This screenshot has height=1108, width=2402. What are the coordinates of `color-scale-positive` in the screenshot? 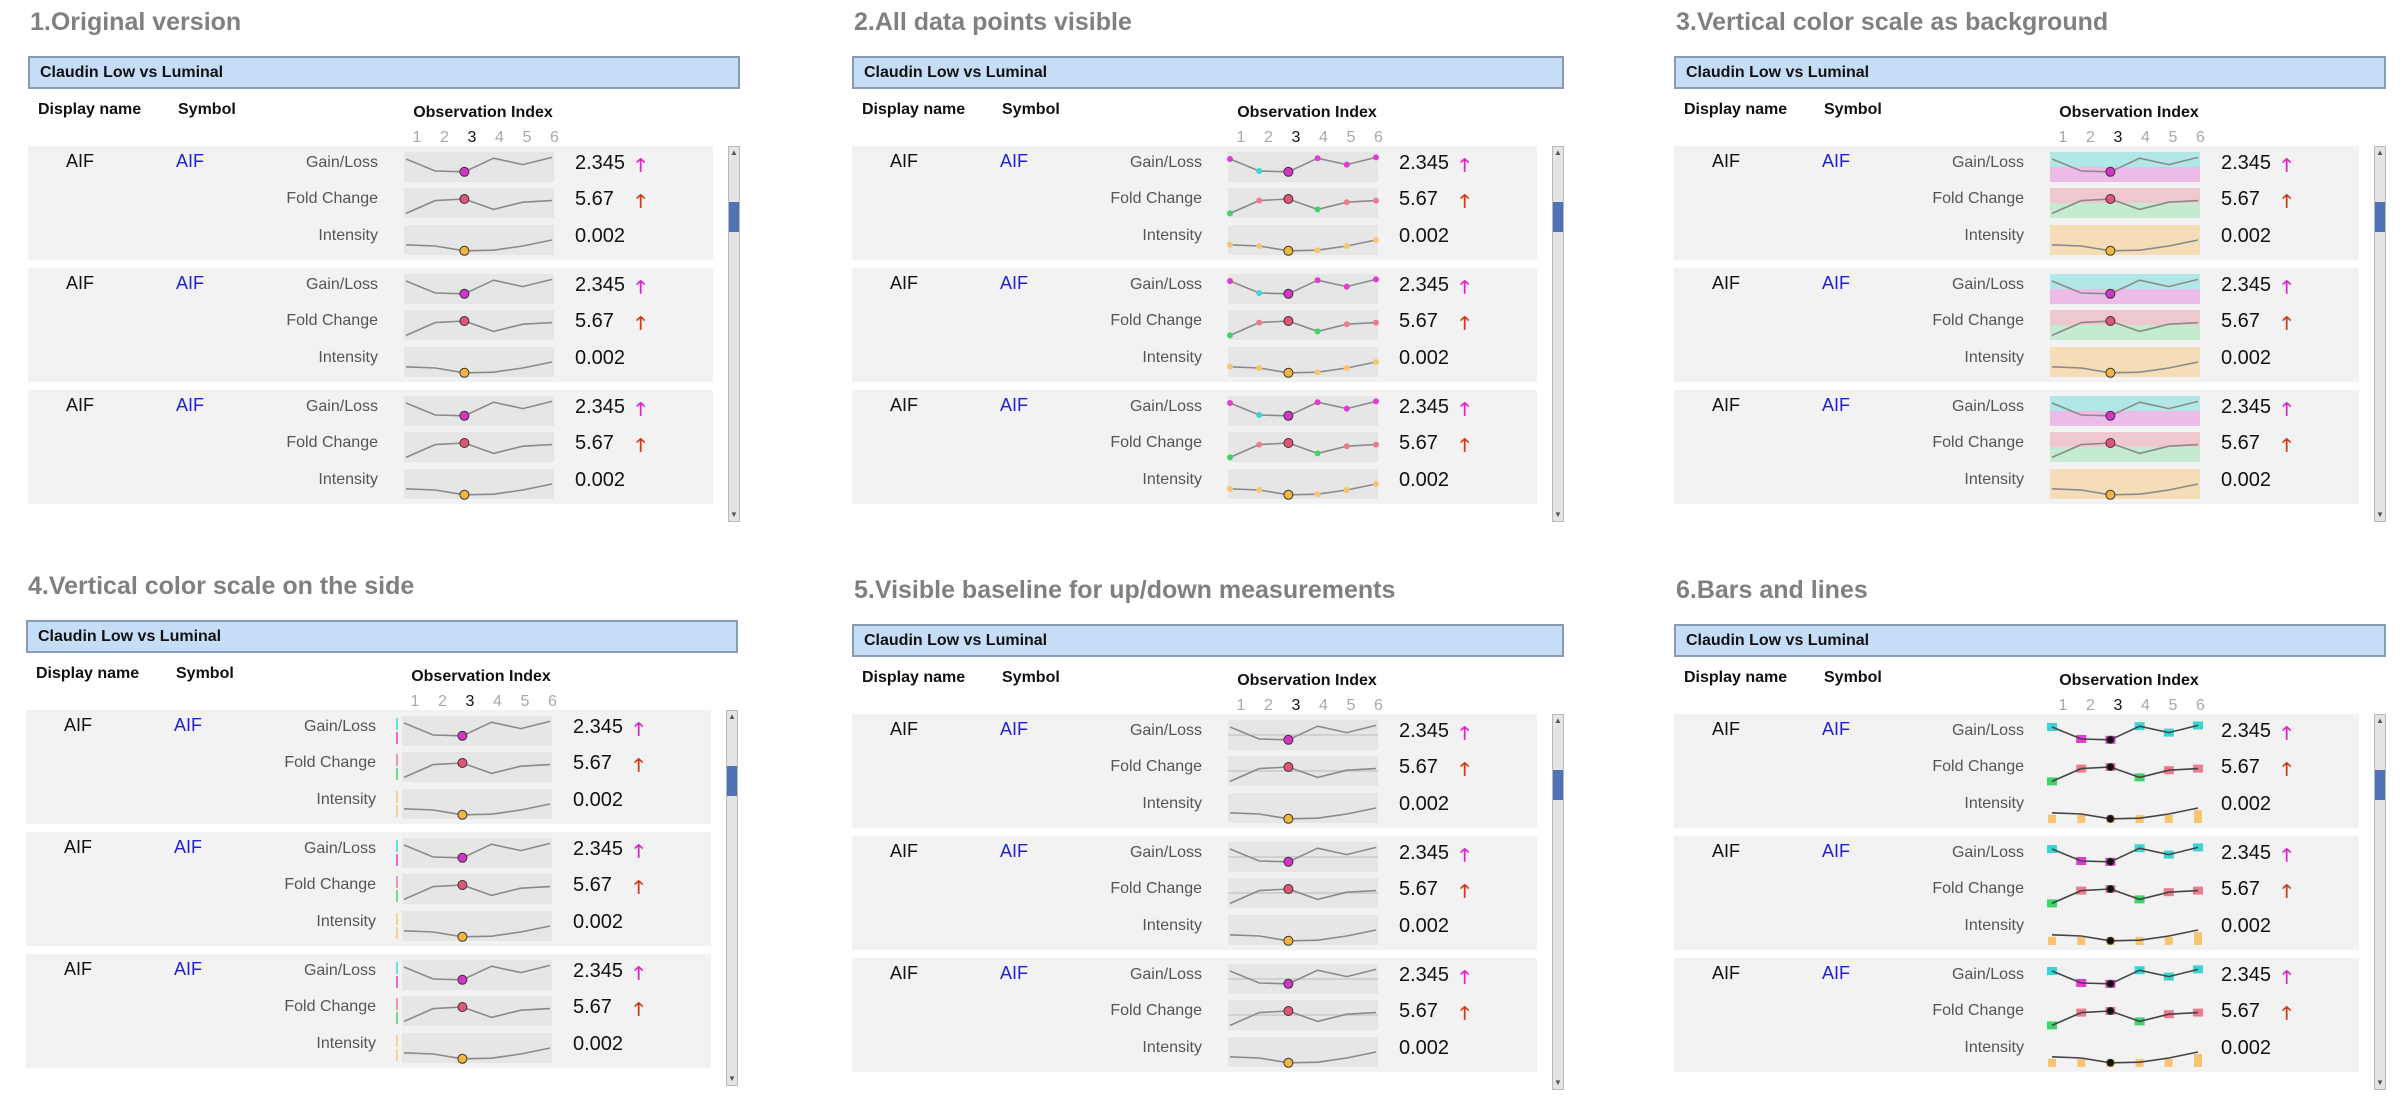 It's located at (2125, 317).